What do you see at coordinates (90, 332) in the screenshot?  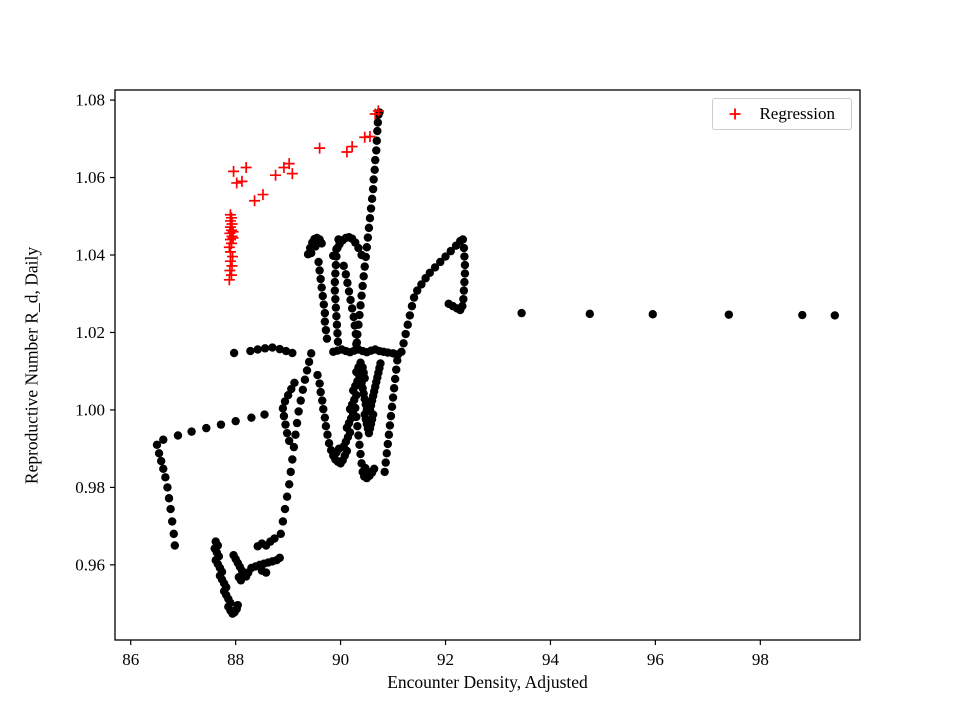 I see `y-tick-label: 1.02` at bounding box center [90, 332].